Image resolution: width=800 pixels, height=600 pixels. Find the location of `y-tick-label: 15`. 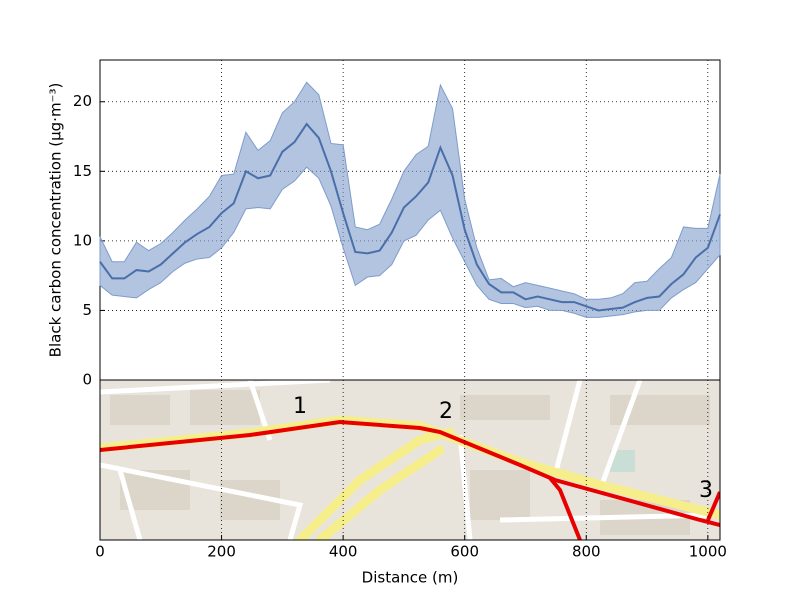

y-tick-label: 15 is located at coordinates (82, 171).